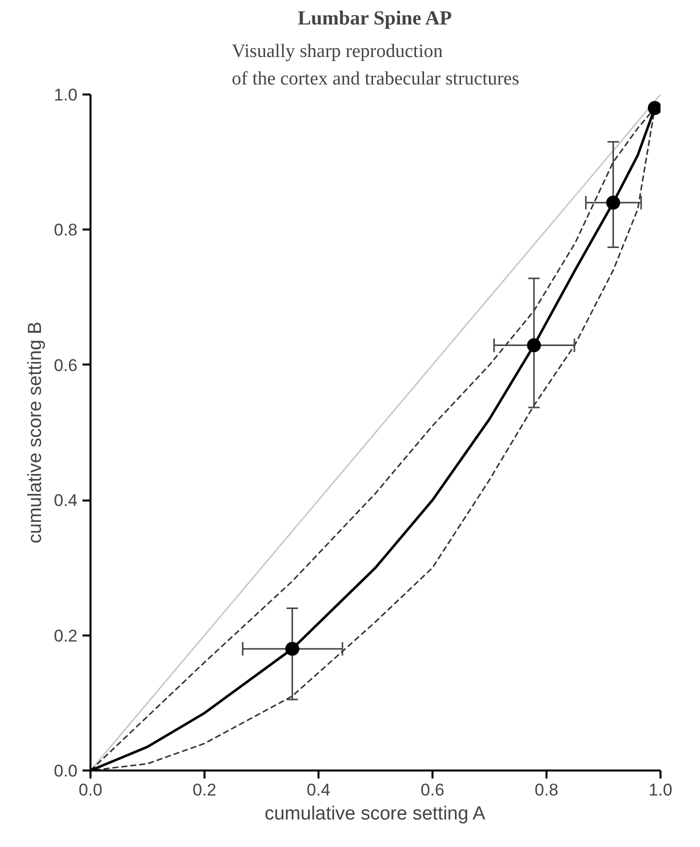  What do you see at coordinates (375, 19) in the screenshot?
I see `chart-title: Lumbar Spine AP` at bounding box center [375, 19].